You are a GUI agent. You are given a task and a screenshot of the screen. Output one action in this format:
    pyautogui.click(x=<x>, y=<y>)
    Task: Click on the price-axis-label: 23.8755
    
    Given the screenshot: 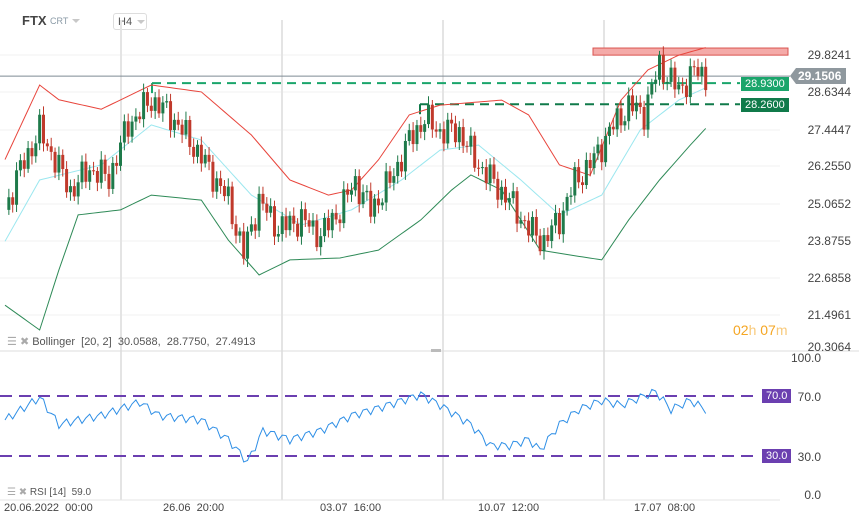 What is the action you would take?
    pyautogui.click(x=829, y=241)
    